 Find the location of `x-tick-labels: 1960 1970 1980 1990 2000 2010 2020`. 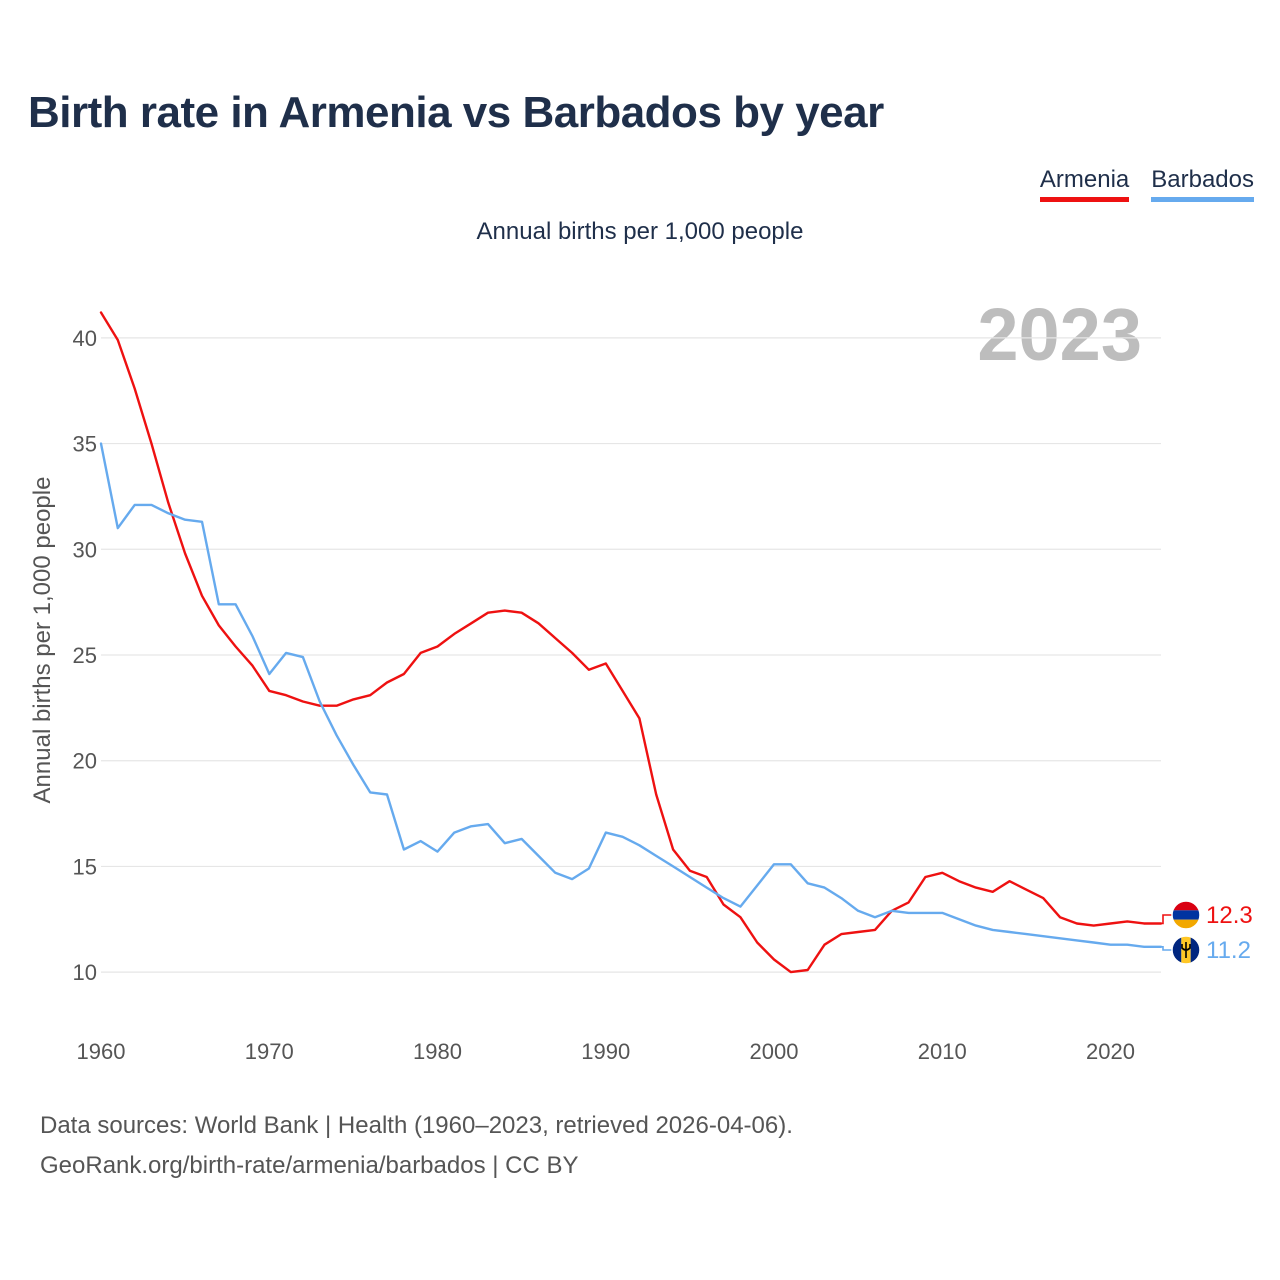

x-tick-labels: 1960 1970 1980 1990 2000 2010 2020 is located at coordinates (606, 1051).